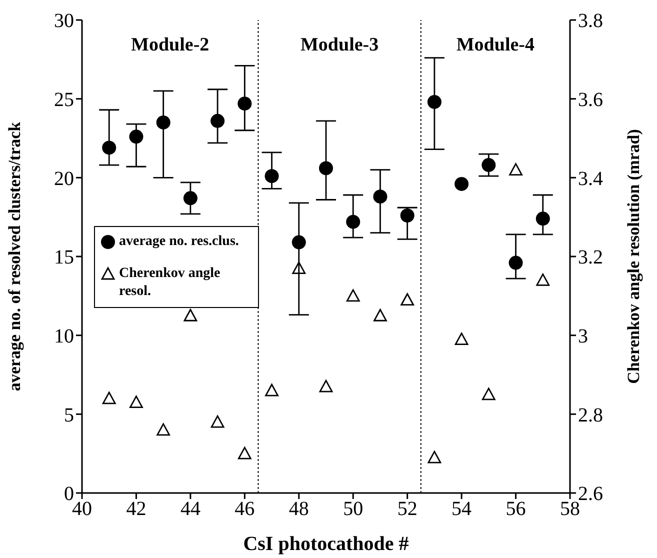 The image size is (657, 558). I want to click on y2-tick-label: 3, so click(583, 336).